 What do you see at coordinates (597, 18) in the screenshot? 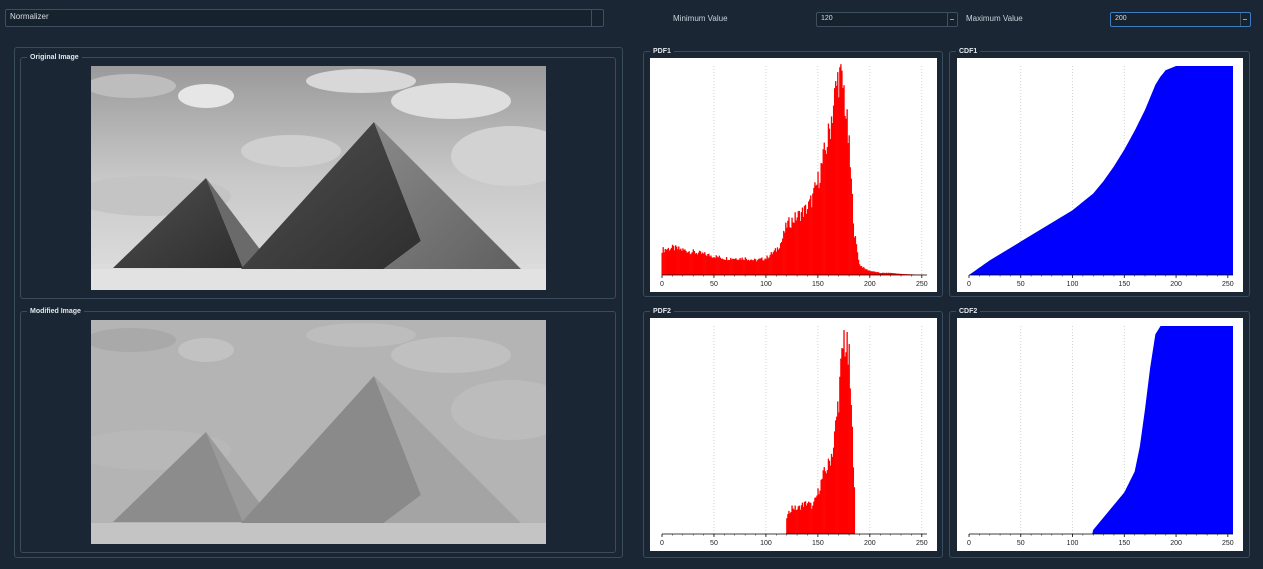
I see `chevron-down-icon` at bounding box center [597, 18].